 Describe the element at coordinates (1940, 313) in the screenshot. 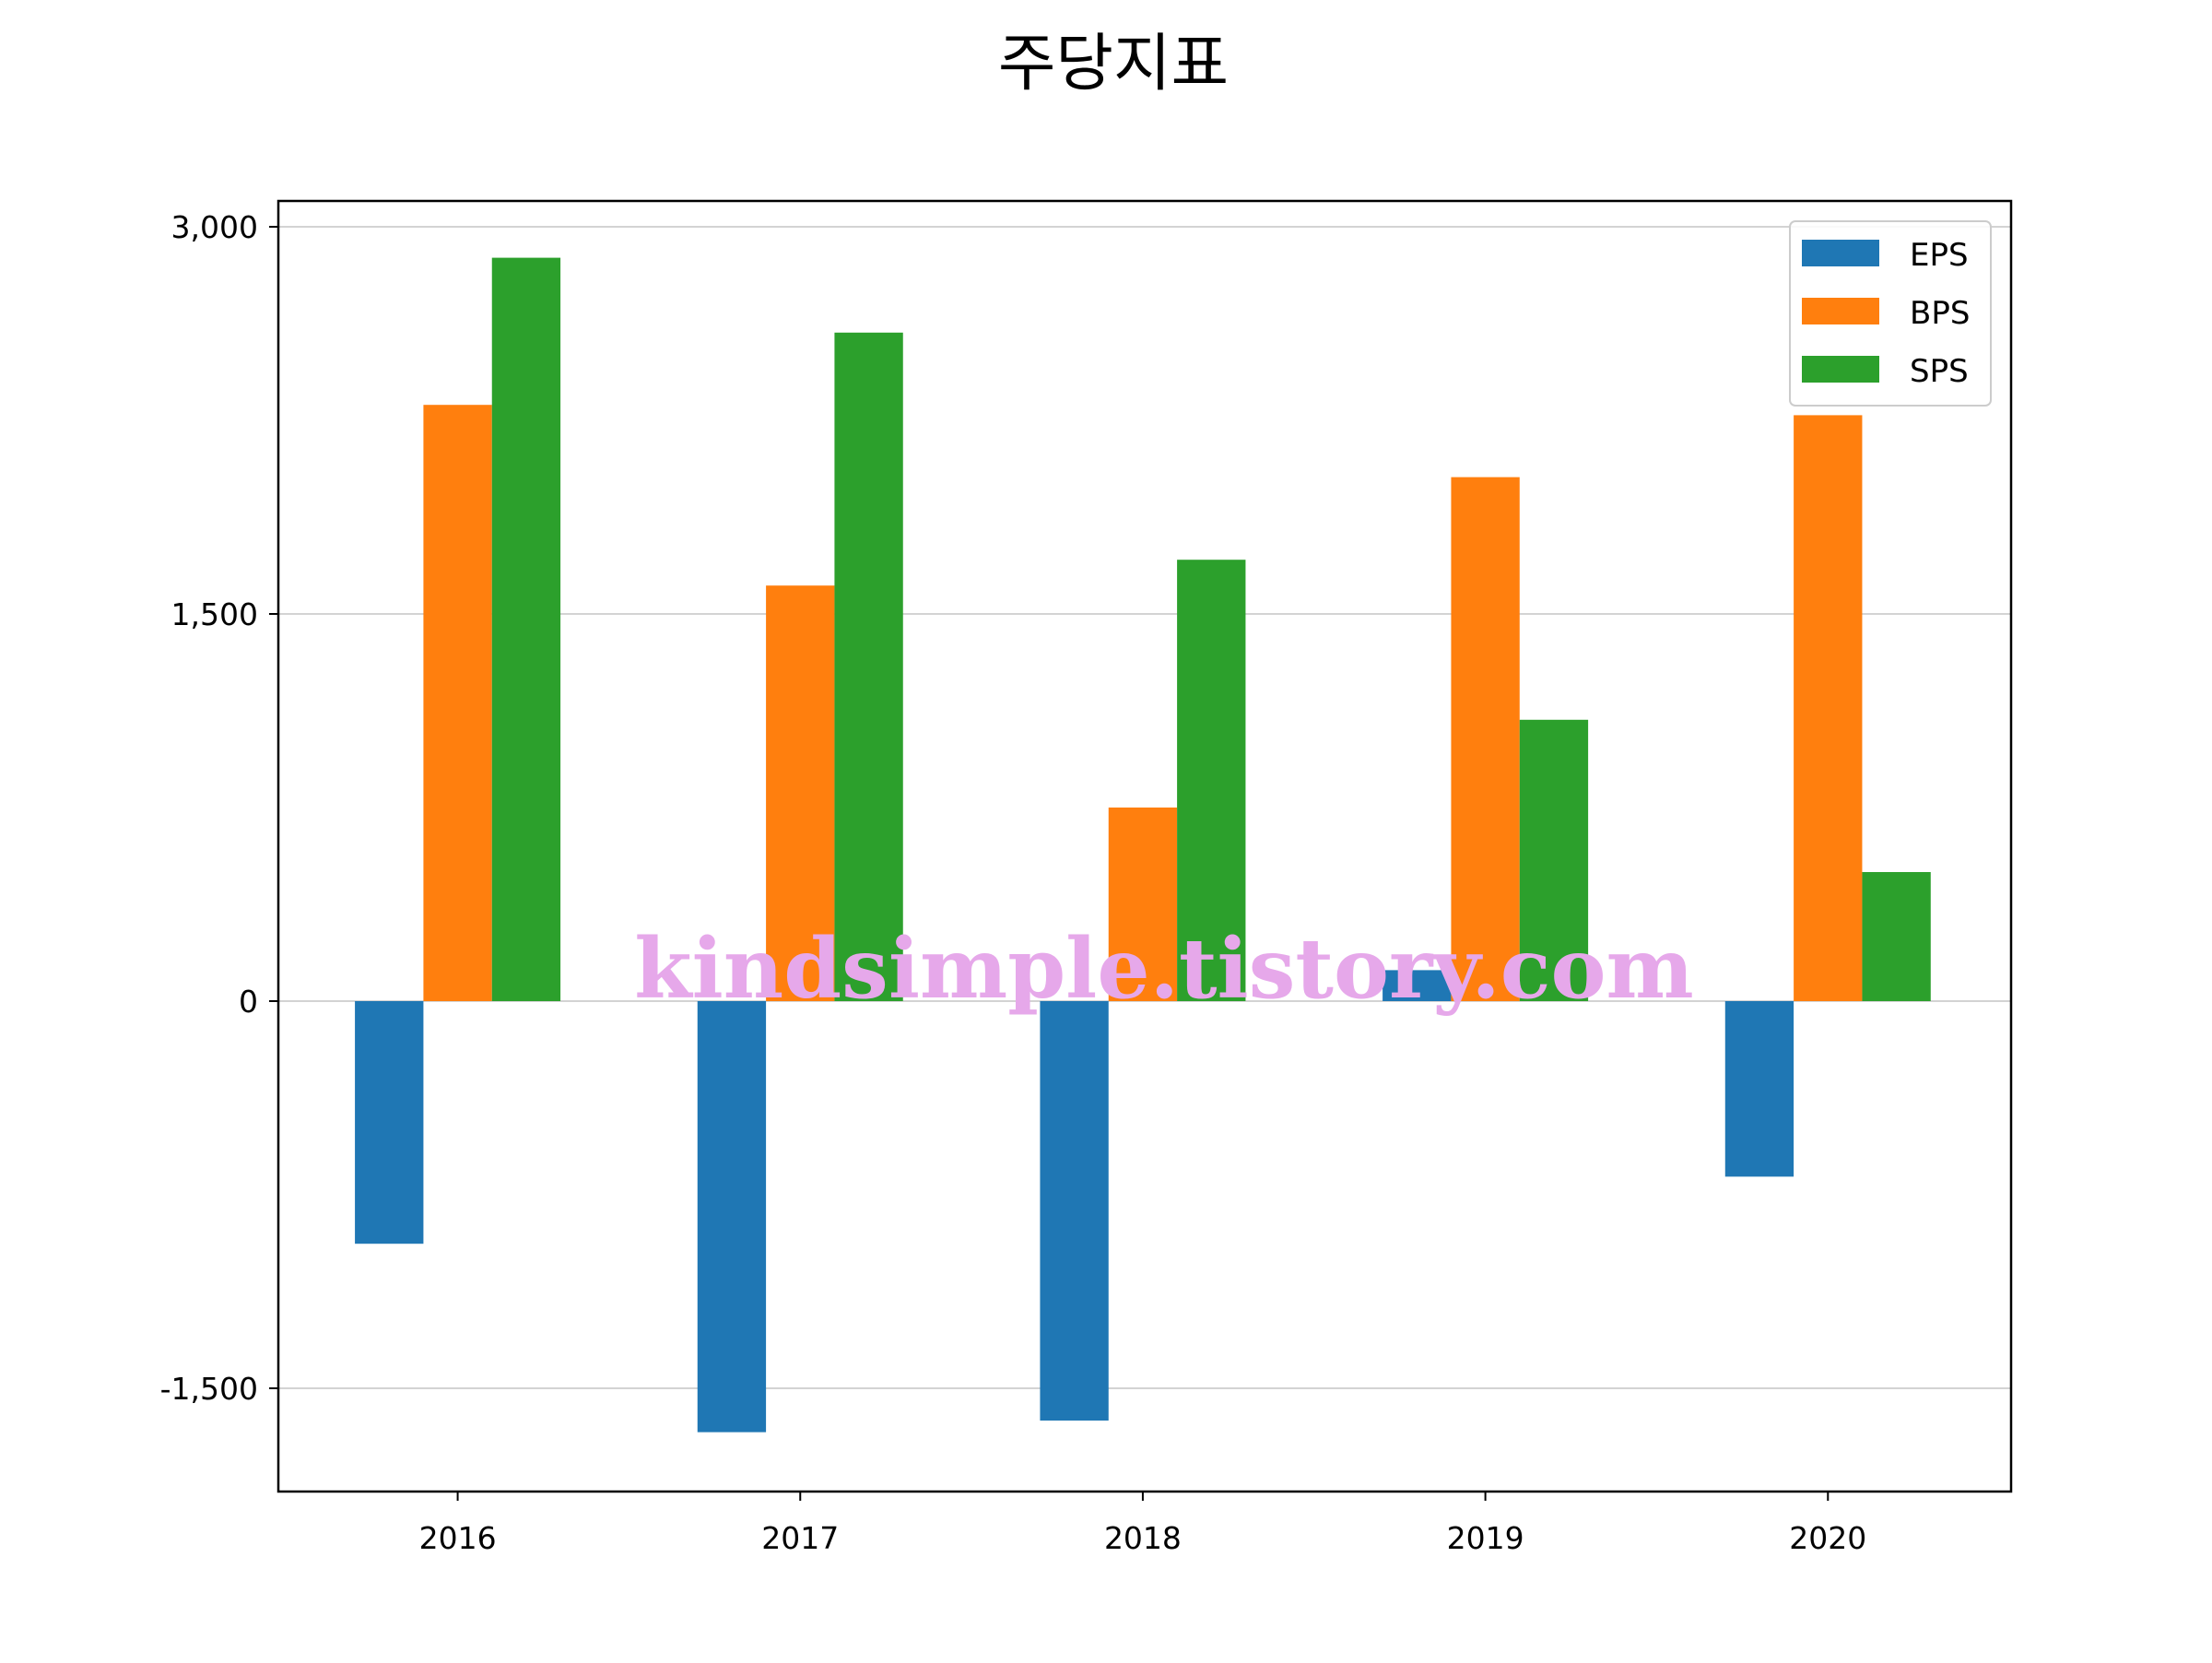

I see `legend-label-bps: BPS` at that location.